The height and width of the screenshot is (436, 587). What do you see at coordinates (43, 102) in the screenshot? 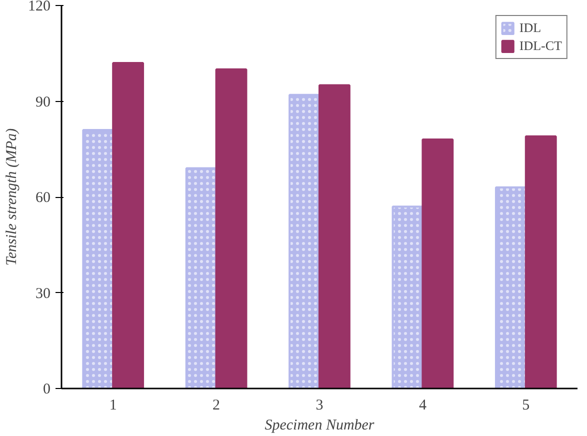
I see `y-tick-label: 90` at bounding box center [43, 102].